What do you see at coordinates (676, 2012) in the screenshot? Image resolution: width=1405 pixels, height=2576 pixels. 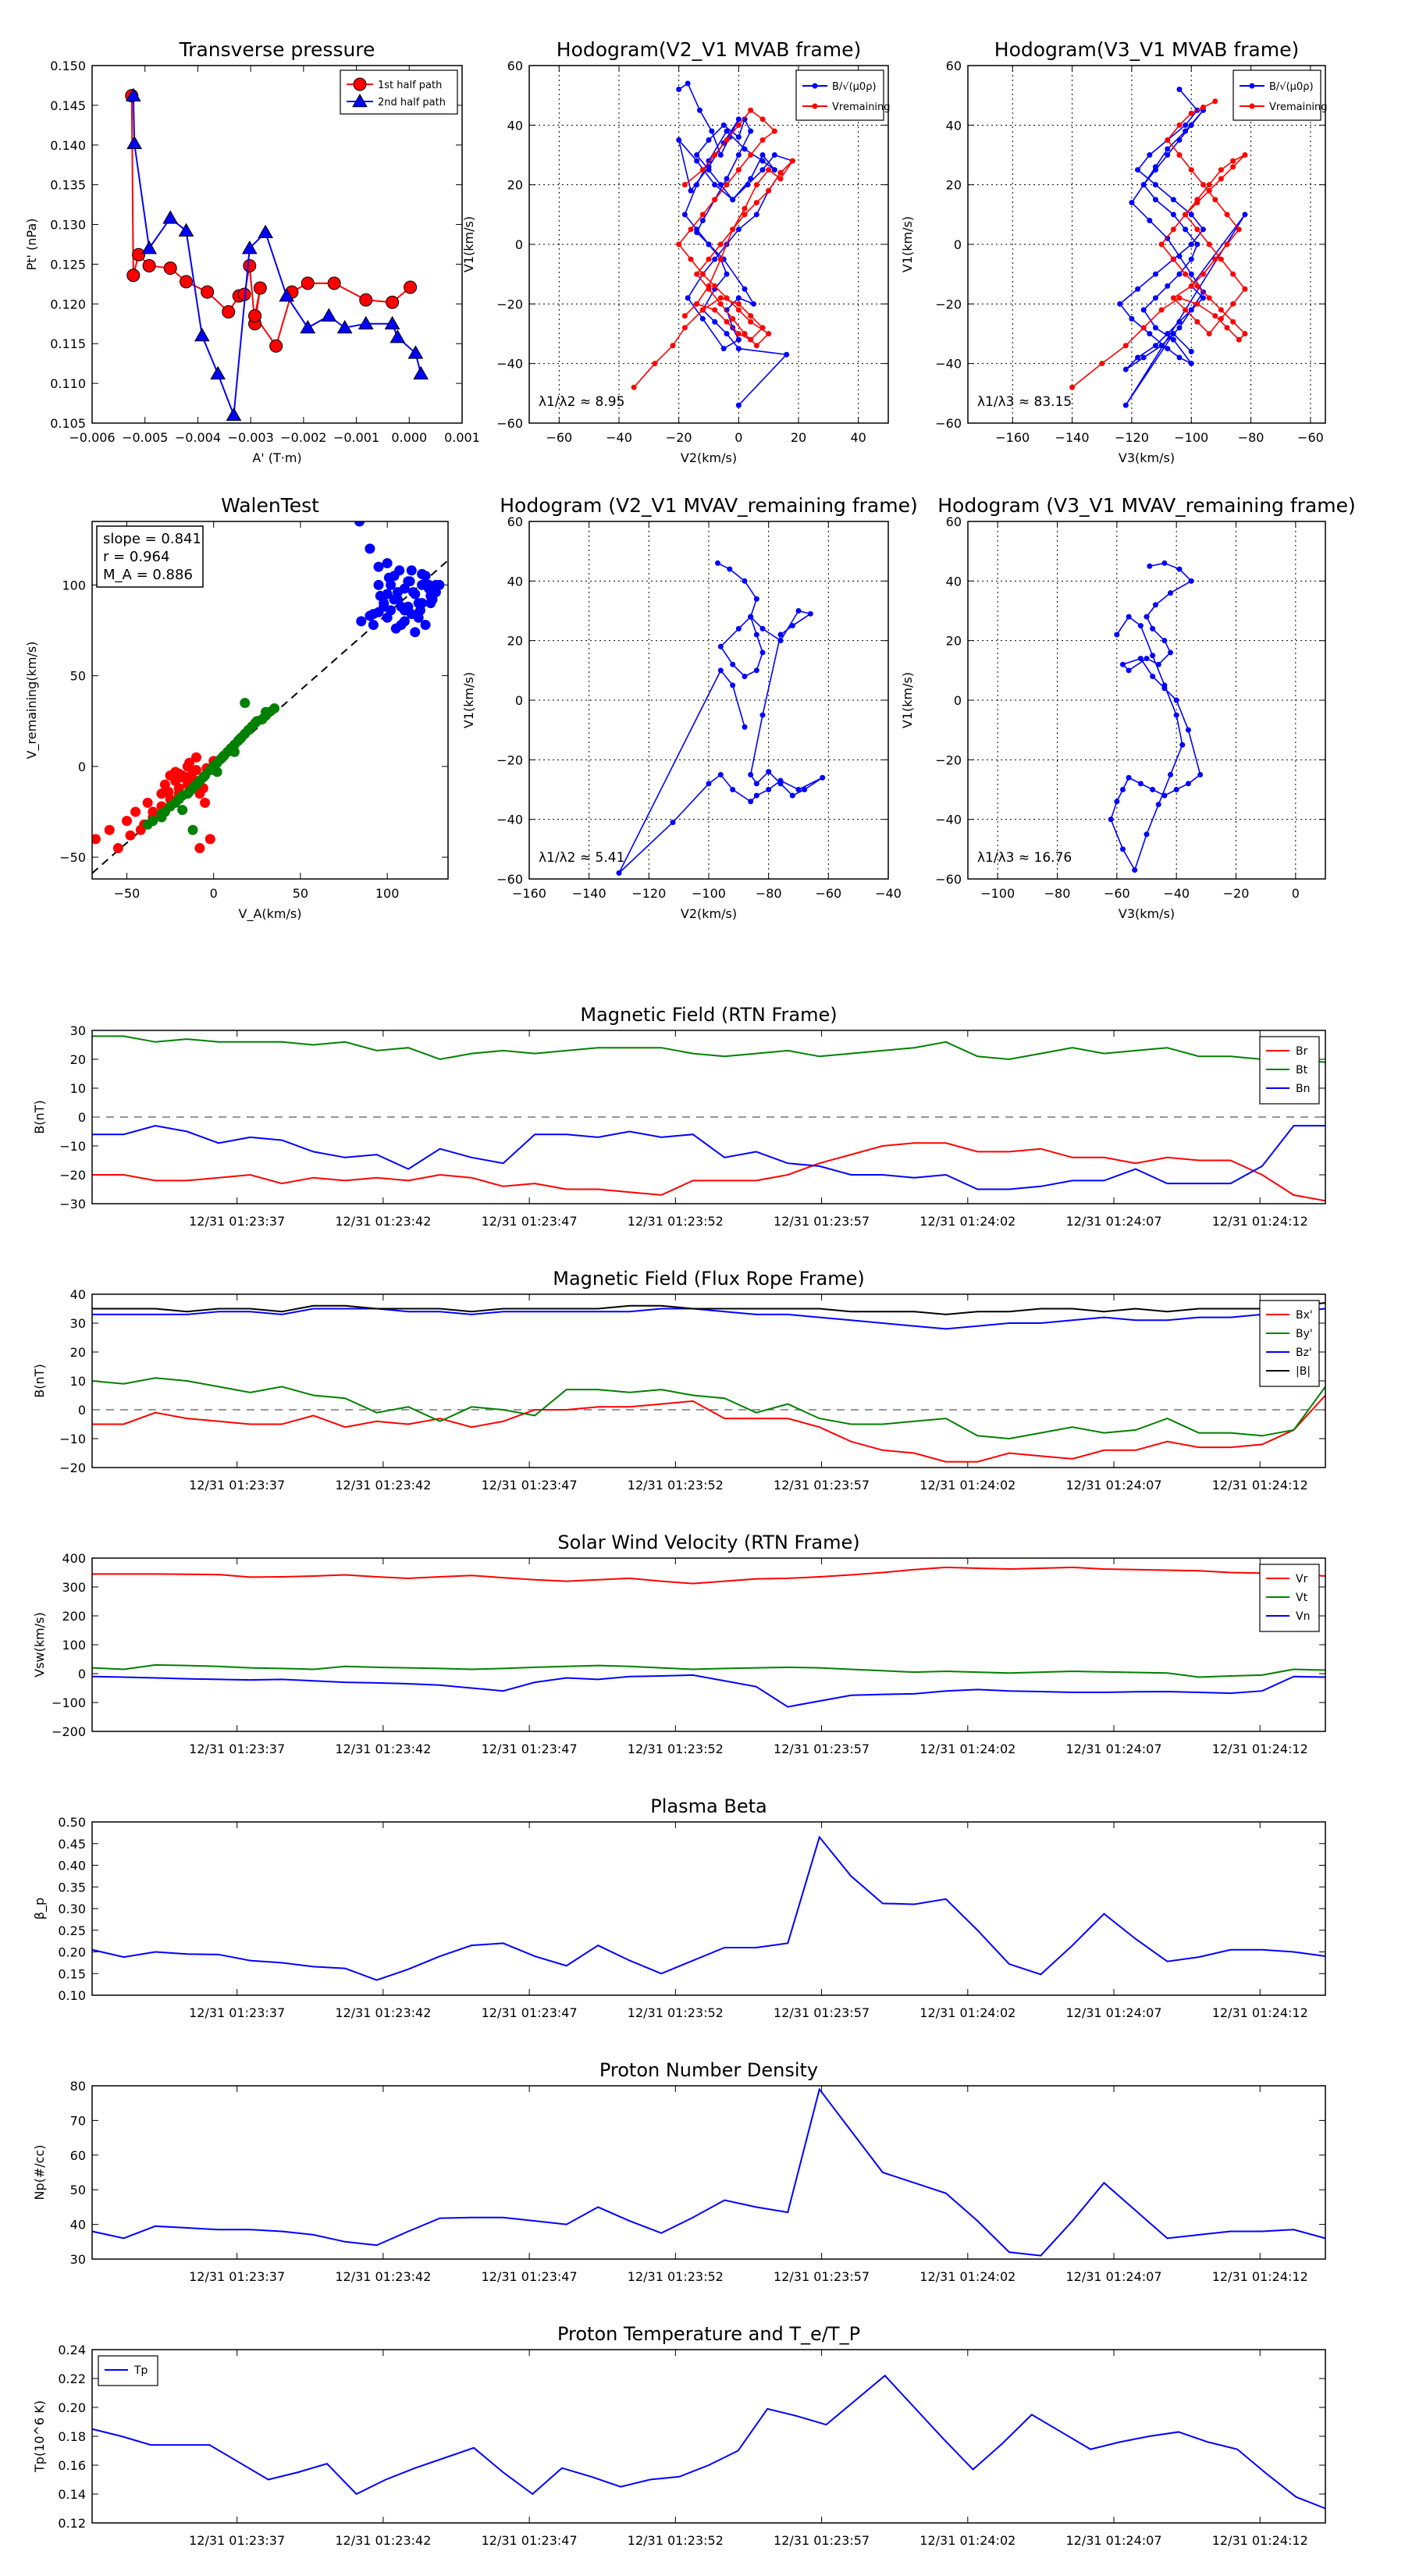 I see `time-tick-label: 12/31 01:23:52` at bounding box center [676, 2012].